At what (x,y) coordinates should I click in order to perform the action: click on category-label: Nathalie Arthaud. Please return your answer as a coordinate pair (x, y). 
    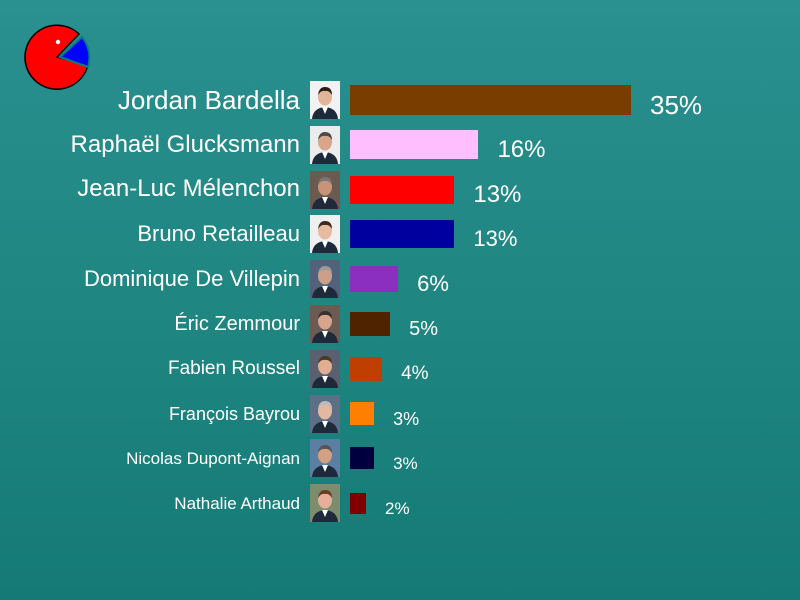
    Looking at the image, I should click on (237, 503).